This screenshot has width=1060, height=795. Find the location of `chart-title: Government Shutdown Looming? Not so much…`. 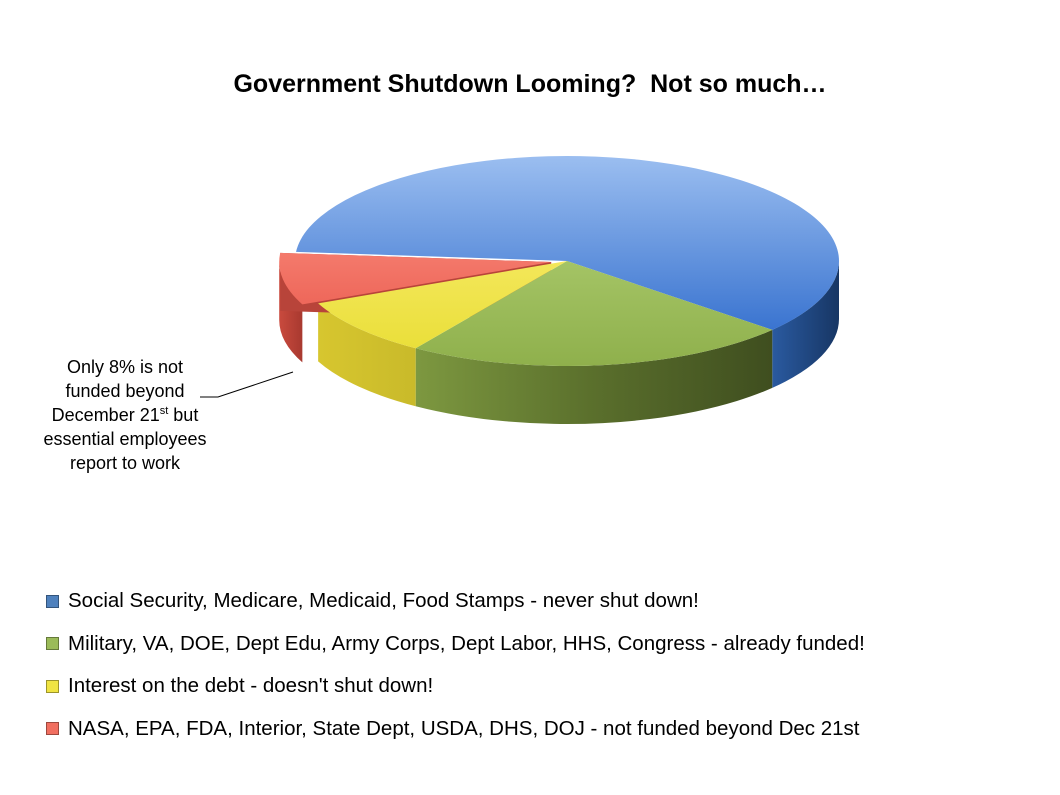

chart-title: Government Shutdown Looming? Not so much… is located at coordinates (530, 84).